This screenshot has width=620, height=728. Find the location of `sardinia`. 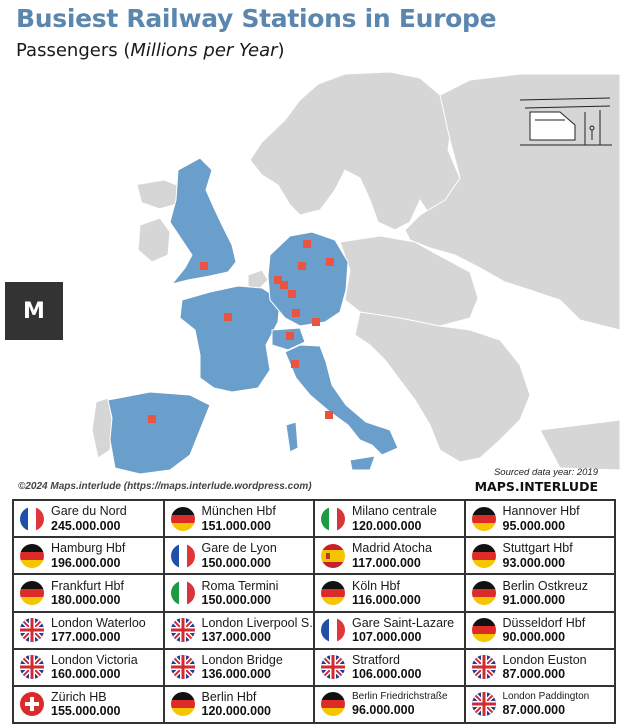

sardinia is located at coordinates (292, 437).